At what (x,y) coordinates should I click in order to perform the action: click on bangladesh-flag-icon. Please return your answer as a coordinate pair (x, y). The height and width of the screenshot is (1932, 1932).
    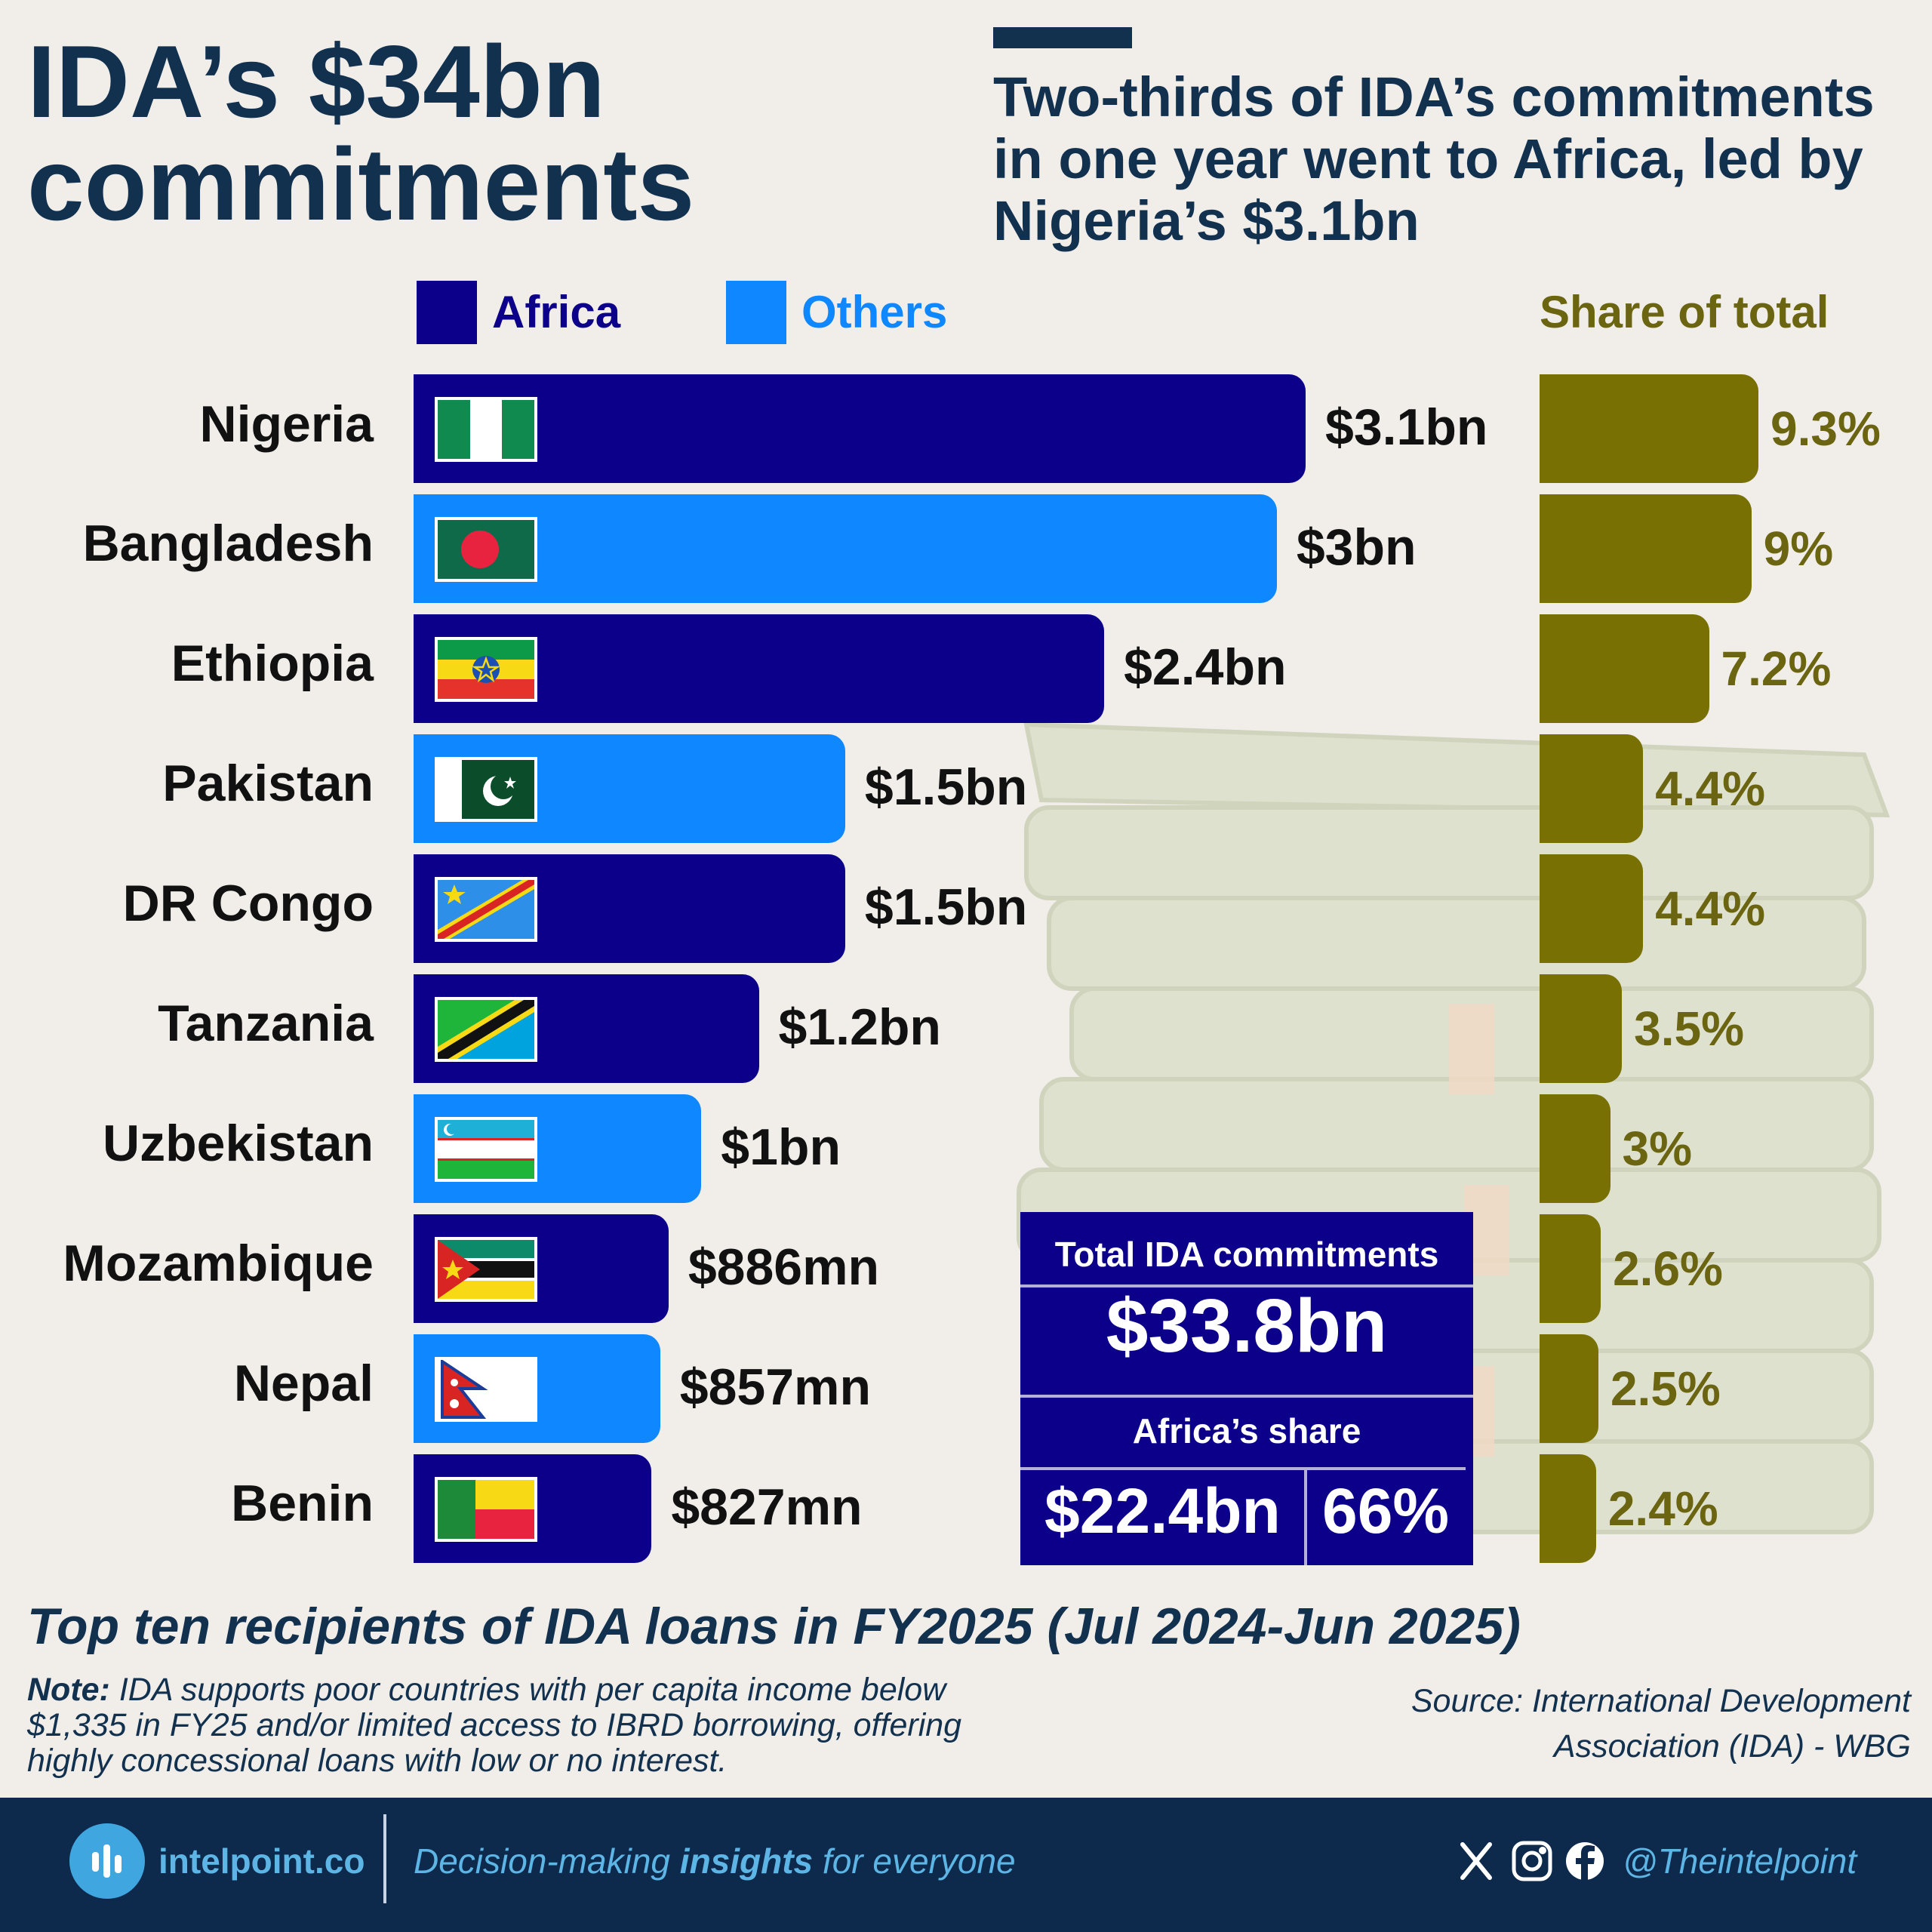
    Looking at the image, I should click on (486, 549).